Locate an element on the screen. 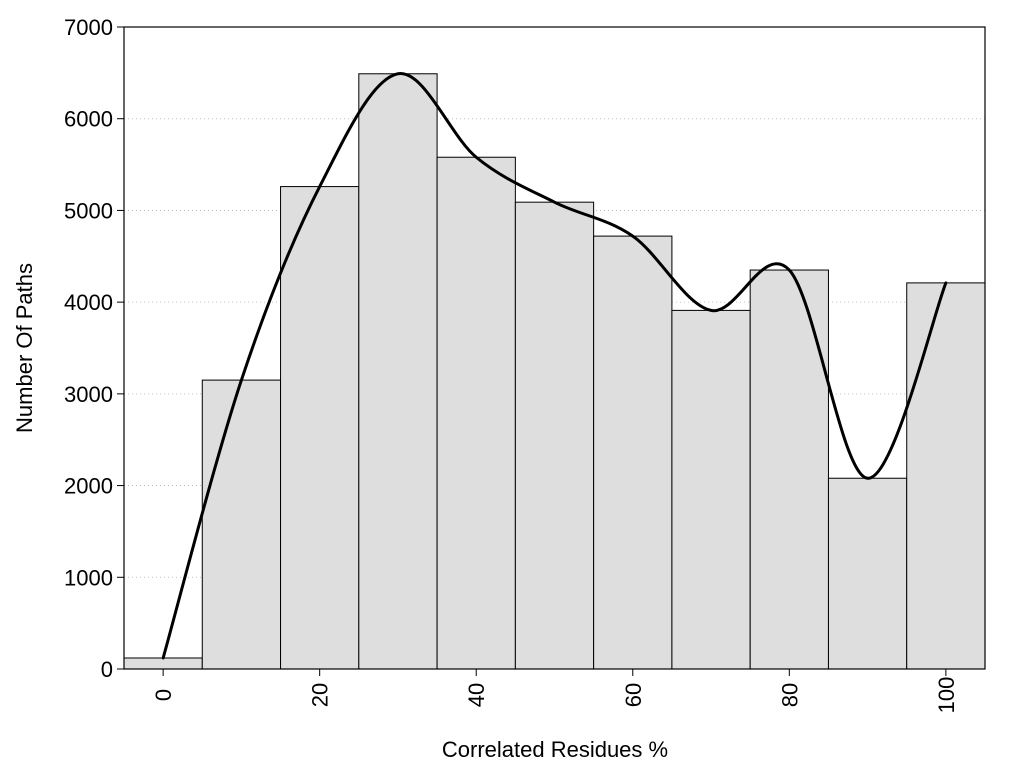  x-tick-label: 100 is located at coordinates (946, 695).